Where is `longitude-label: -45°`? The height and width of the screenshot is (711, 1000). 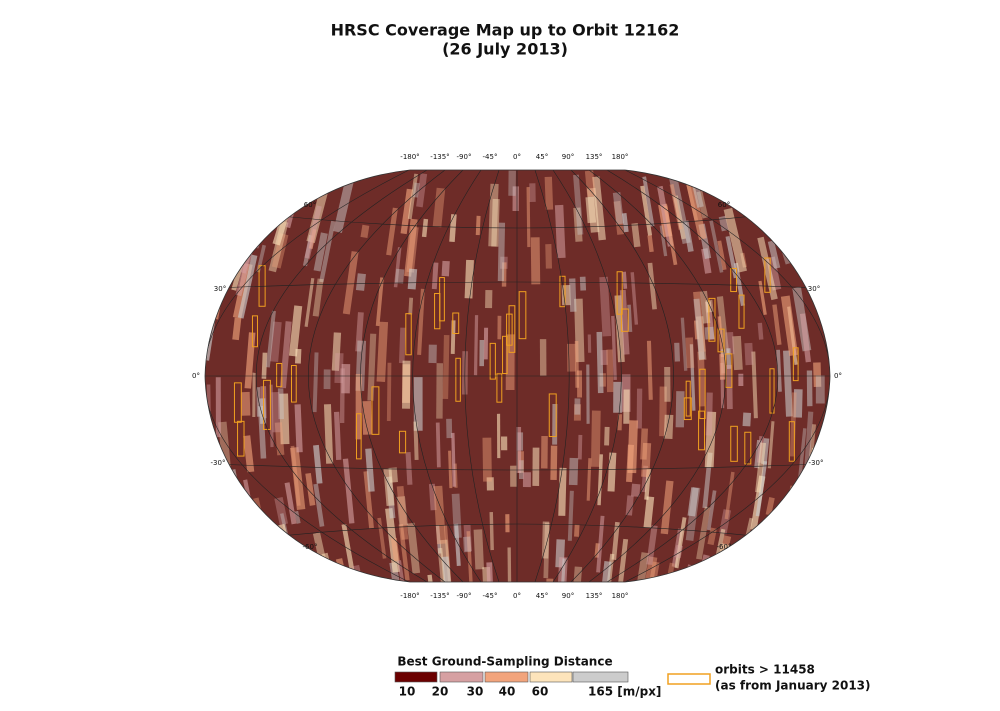 longitude-label: -45° is located at coordinates (490, 596).